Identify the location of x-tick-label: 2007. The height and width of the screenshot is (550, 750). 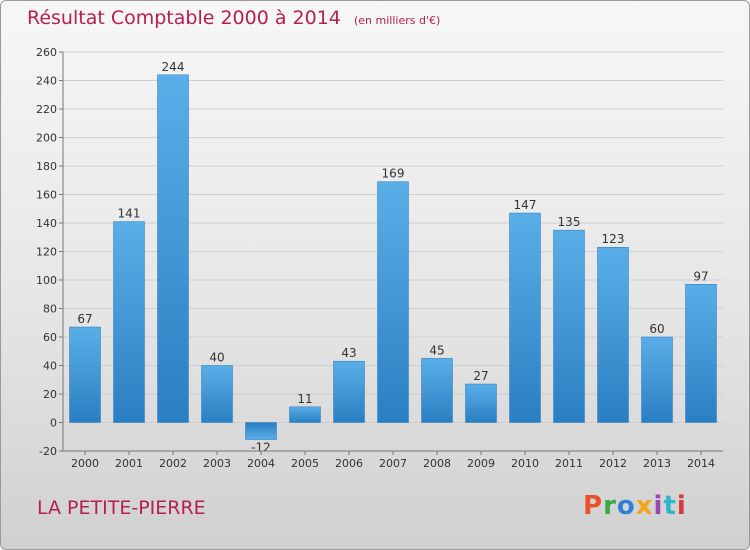
(393, 463).